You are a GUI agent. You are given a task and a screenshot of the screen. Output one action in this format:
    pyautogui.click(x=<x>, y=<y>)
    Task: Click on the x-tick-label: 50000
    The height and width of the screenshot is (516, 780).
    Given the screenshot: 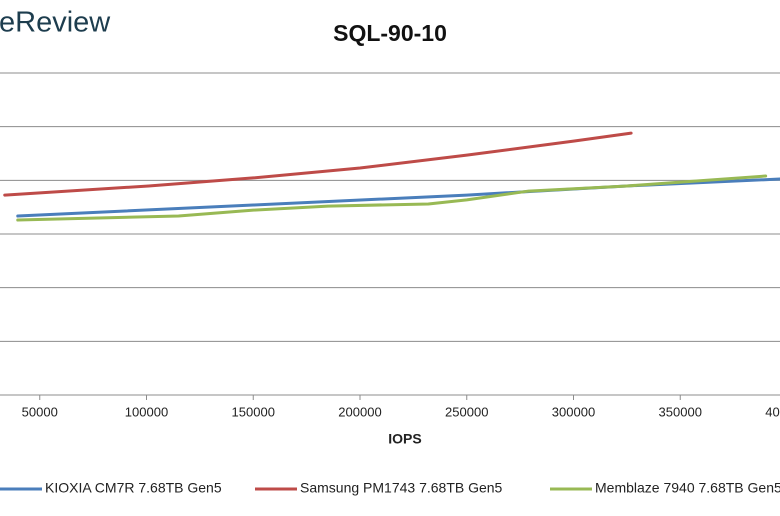 What is the action you would take?
    pyautogui.click(x=40, y=411)
    